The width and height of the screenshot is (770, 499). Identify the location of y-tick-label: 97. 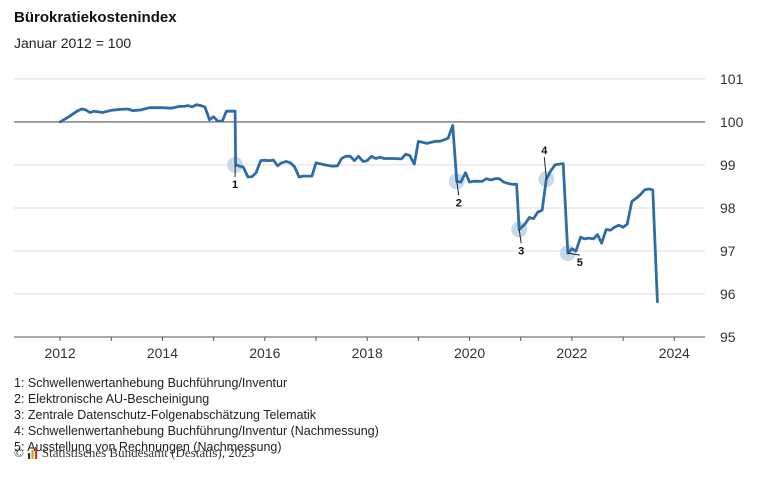
(728, 251).